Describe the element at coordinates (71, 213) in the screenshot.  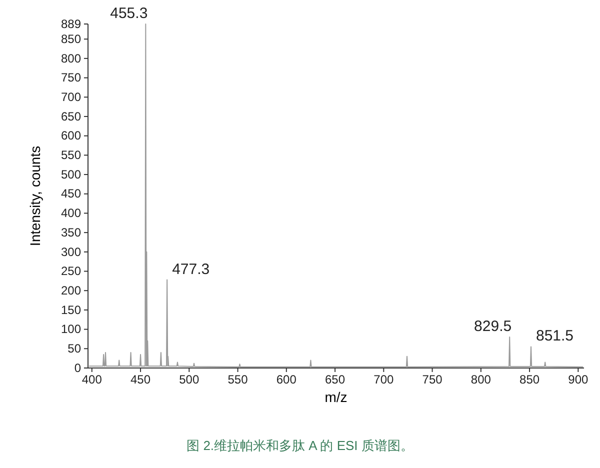
I see `y-tick-label: 400` at that location.